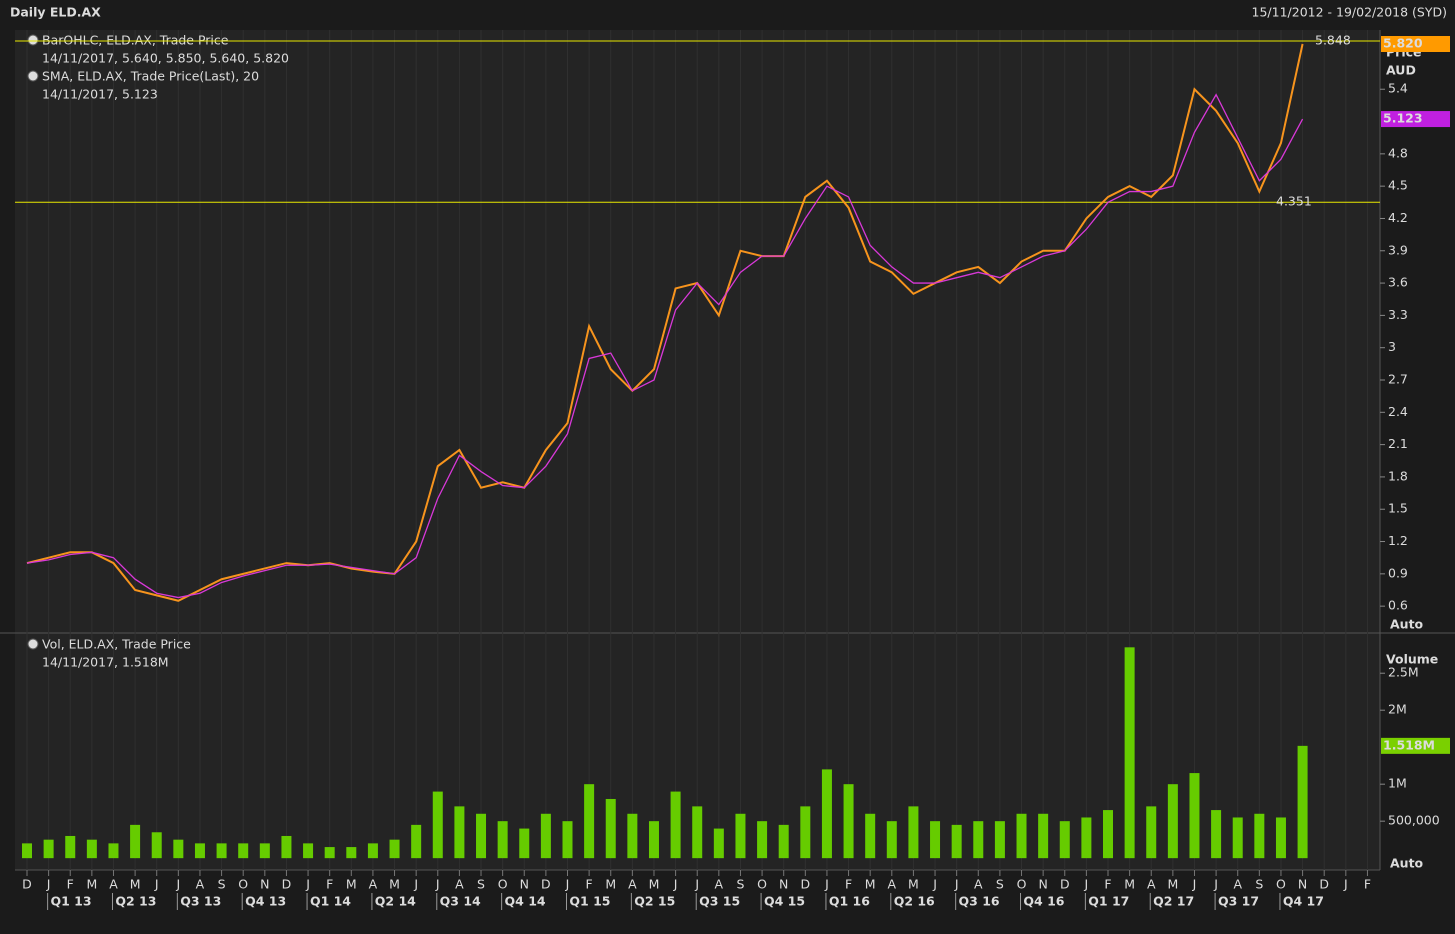 Image resolution: width=1455 pixels, height=934 pixels. Describe the element at coordinates (783, 884) in the screenshot. I see `x-tick-label: N` at that location.